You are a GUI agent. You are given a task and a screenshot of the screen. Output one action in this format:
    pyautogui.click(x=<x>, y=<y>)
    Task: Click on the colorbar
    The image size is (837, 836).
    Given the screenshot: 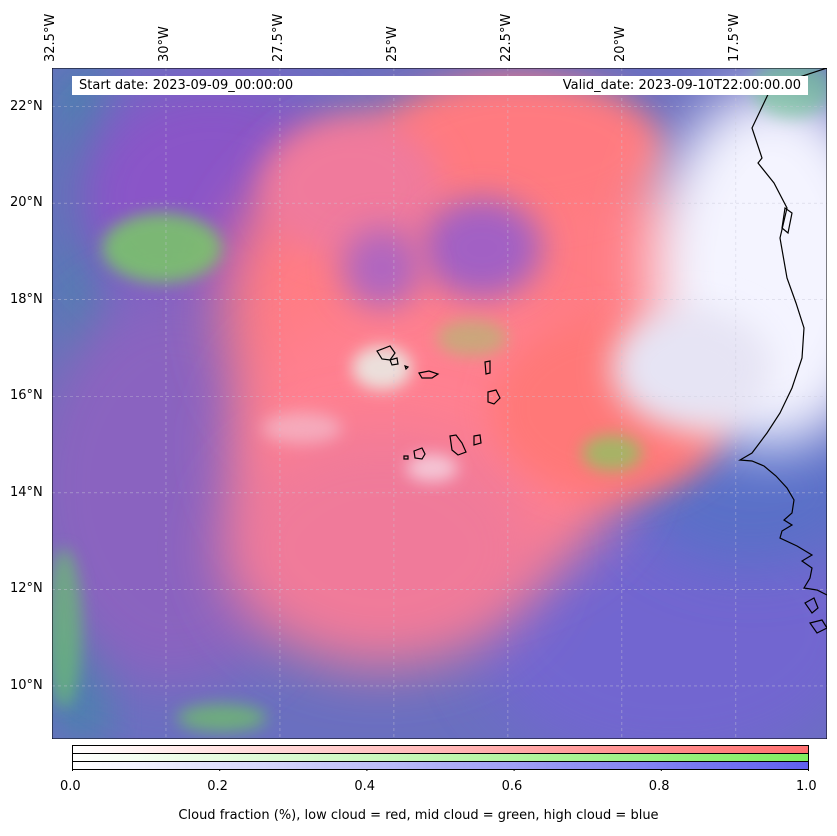 What is the action you would take?
    pyautogui.click(x=440, y=758)
    